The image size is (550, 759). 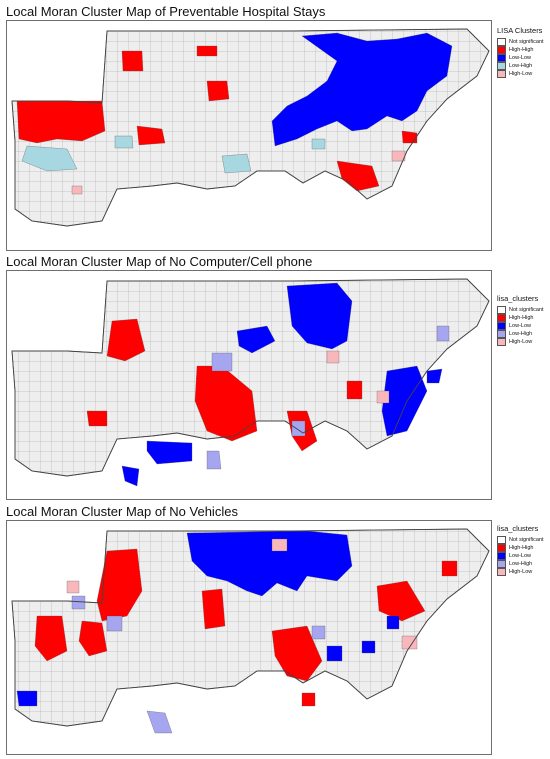 What do you see at coordinates (122, 511) in the screenshot?
I see `map-title: Local Moran Cluster Map of No Vehicles` at bounding box center [122, 511].